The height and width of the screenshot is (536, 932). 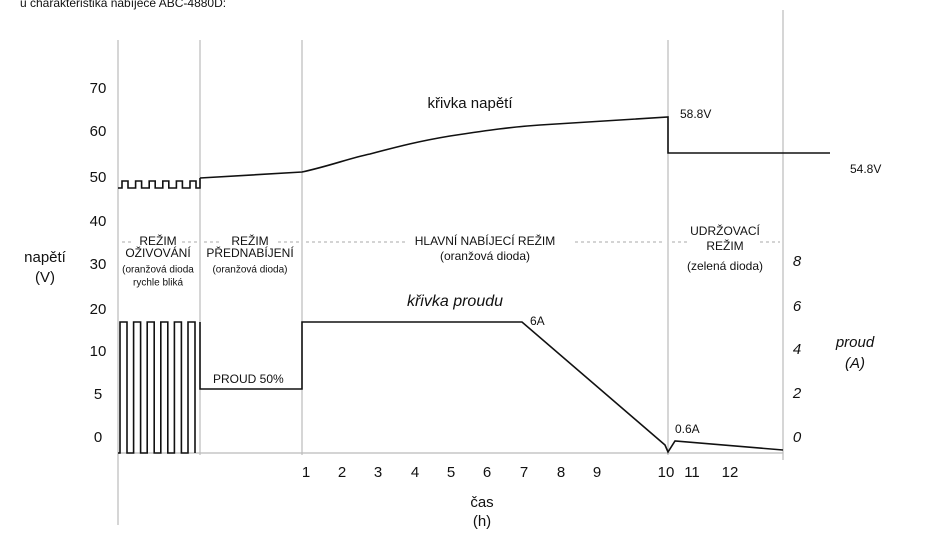 I want to click on voltage-pulses, so click(x=159, y=183).